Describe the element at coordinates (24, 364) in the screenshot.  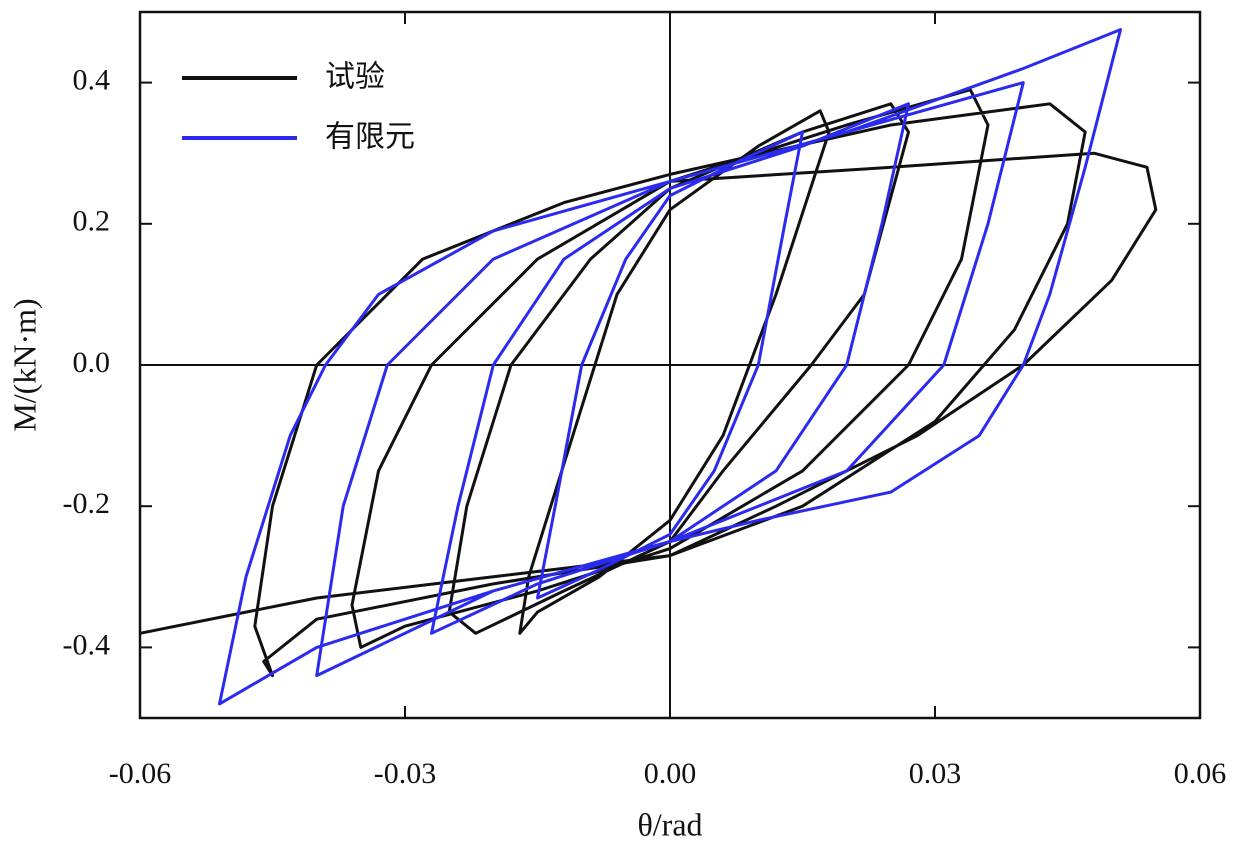
I see `y-axis-label: M/(kN·m)` at that location.